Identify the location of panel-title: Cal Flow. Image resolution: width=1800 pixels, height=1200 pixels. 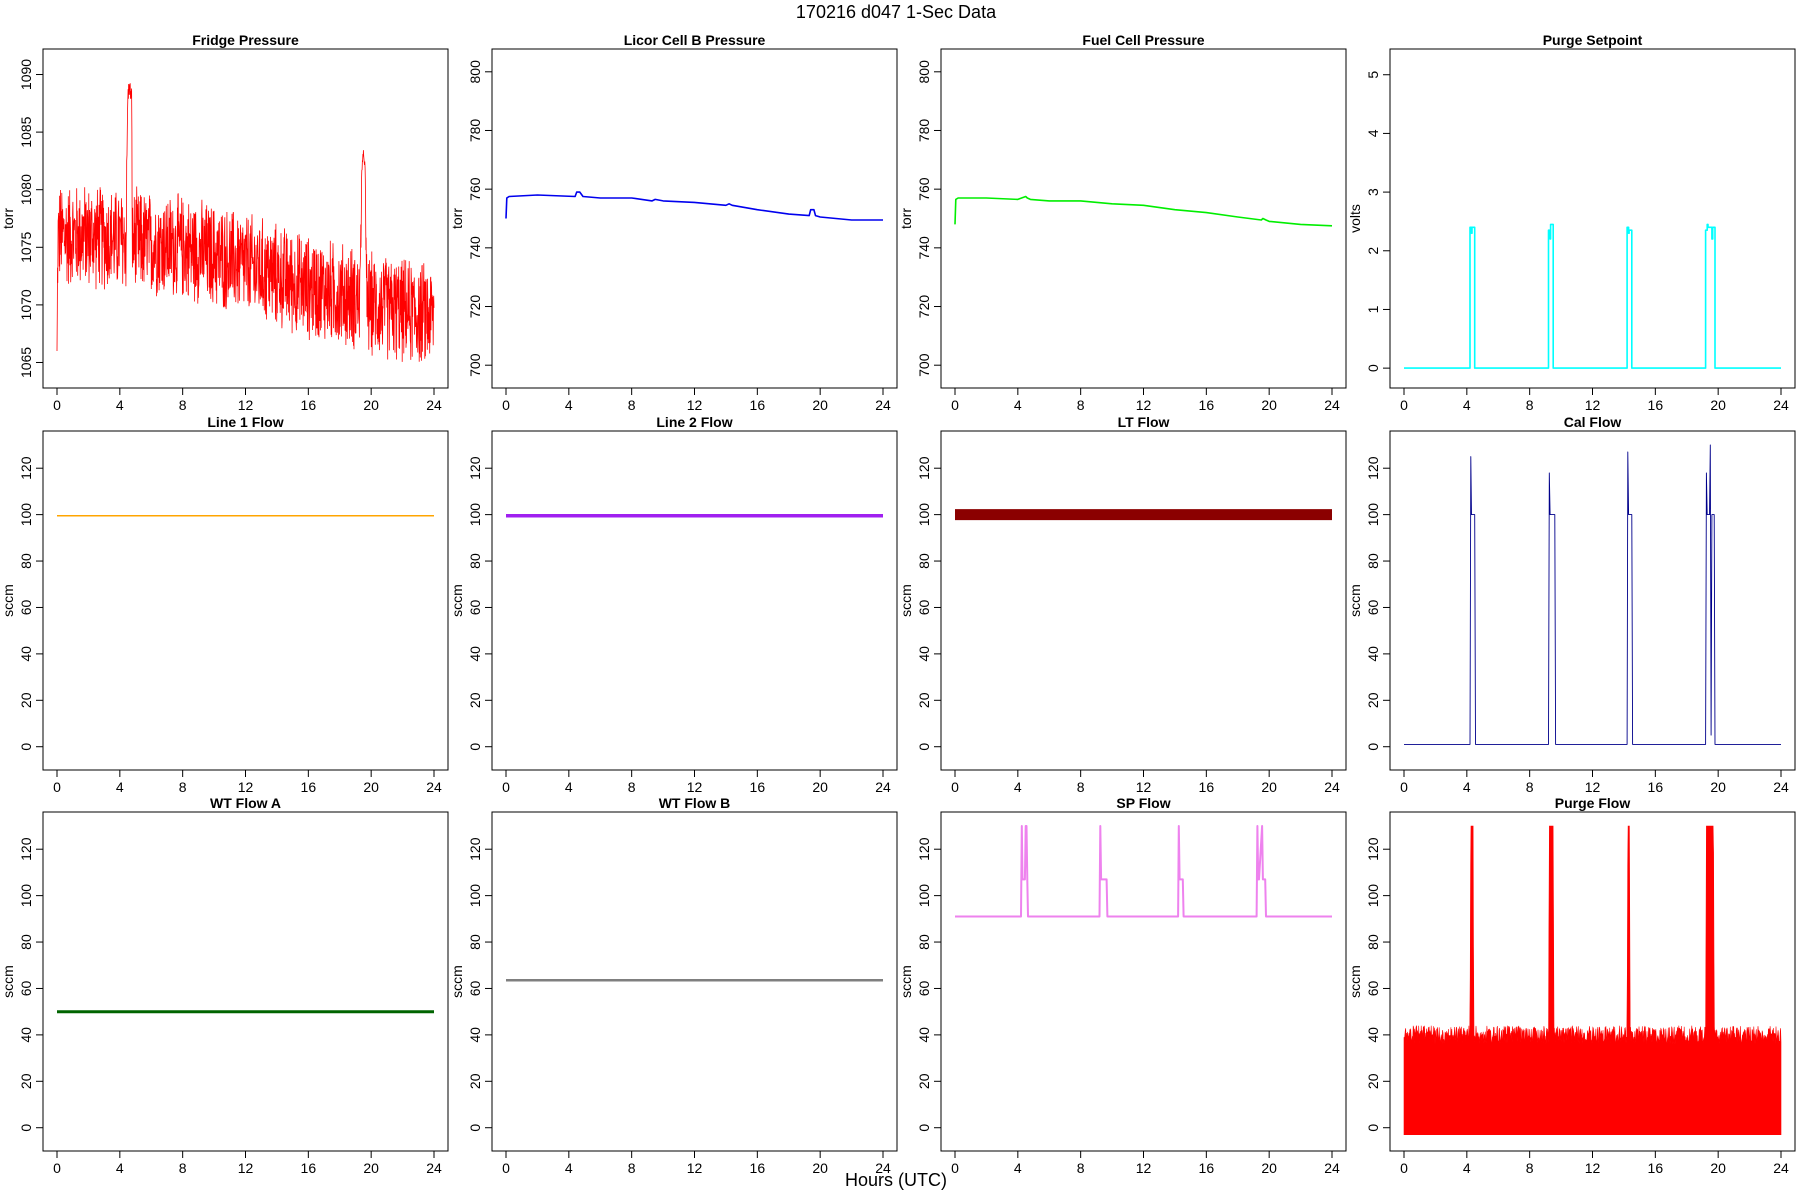
(1593, 422).